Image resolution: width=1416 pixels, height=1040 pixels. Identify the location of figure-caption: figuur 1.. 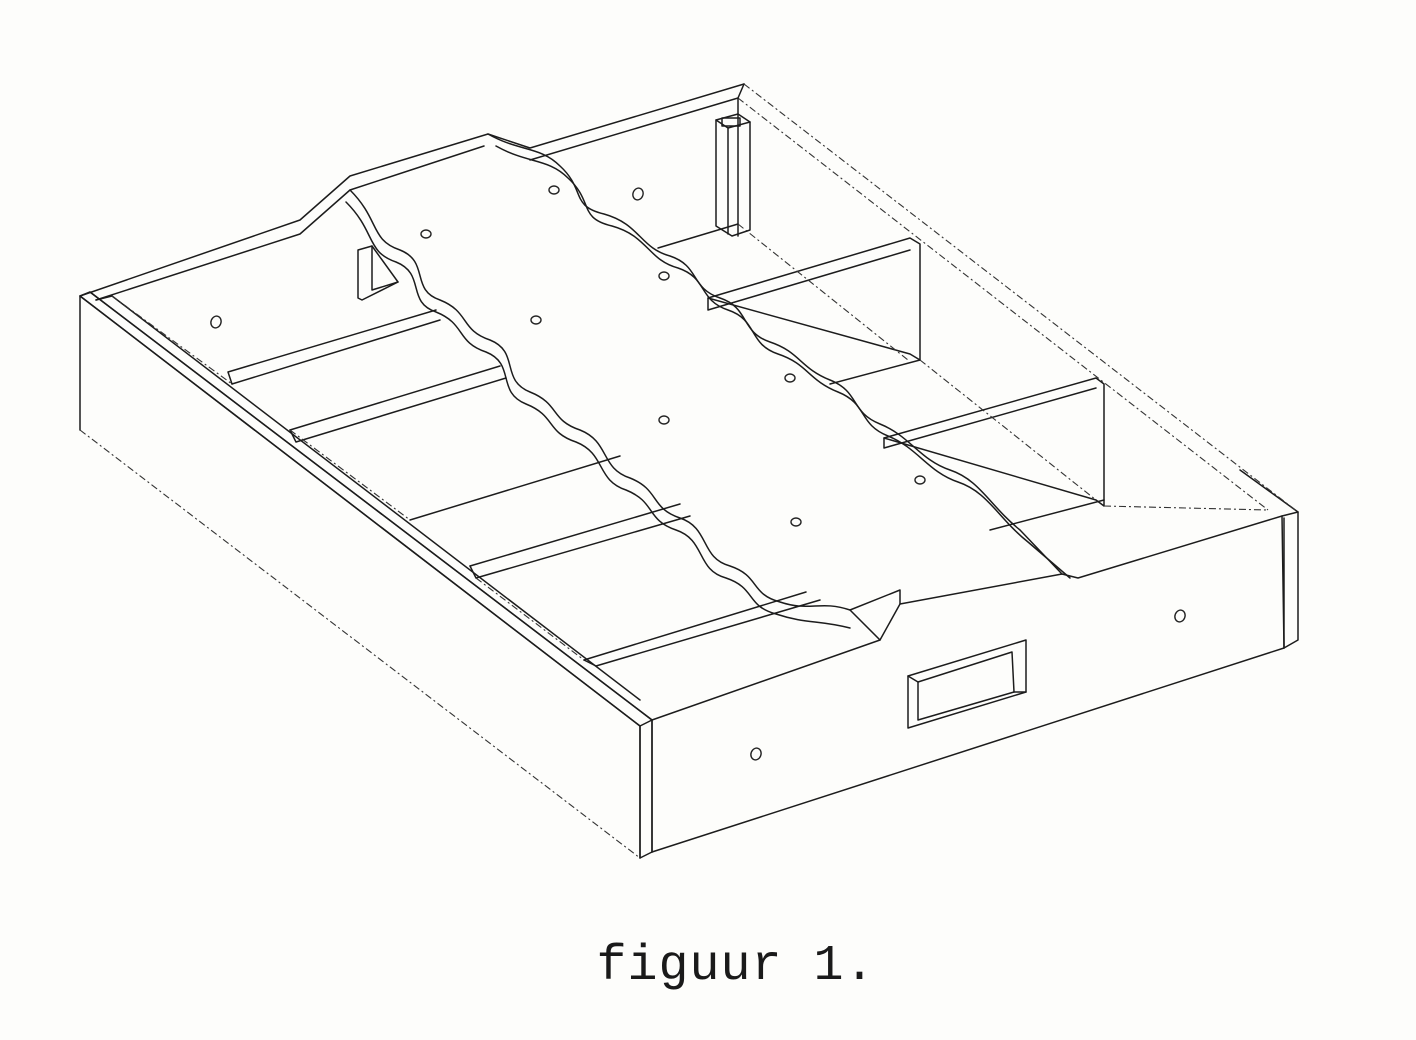
(736, 966).